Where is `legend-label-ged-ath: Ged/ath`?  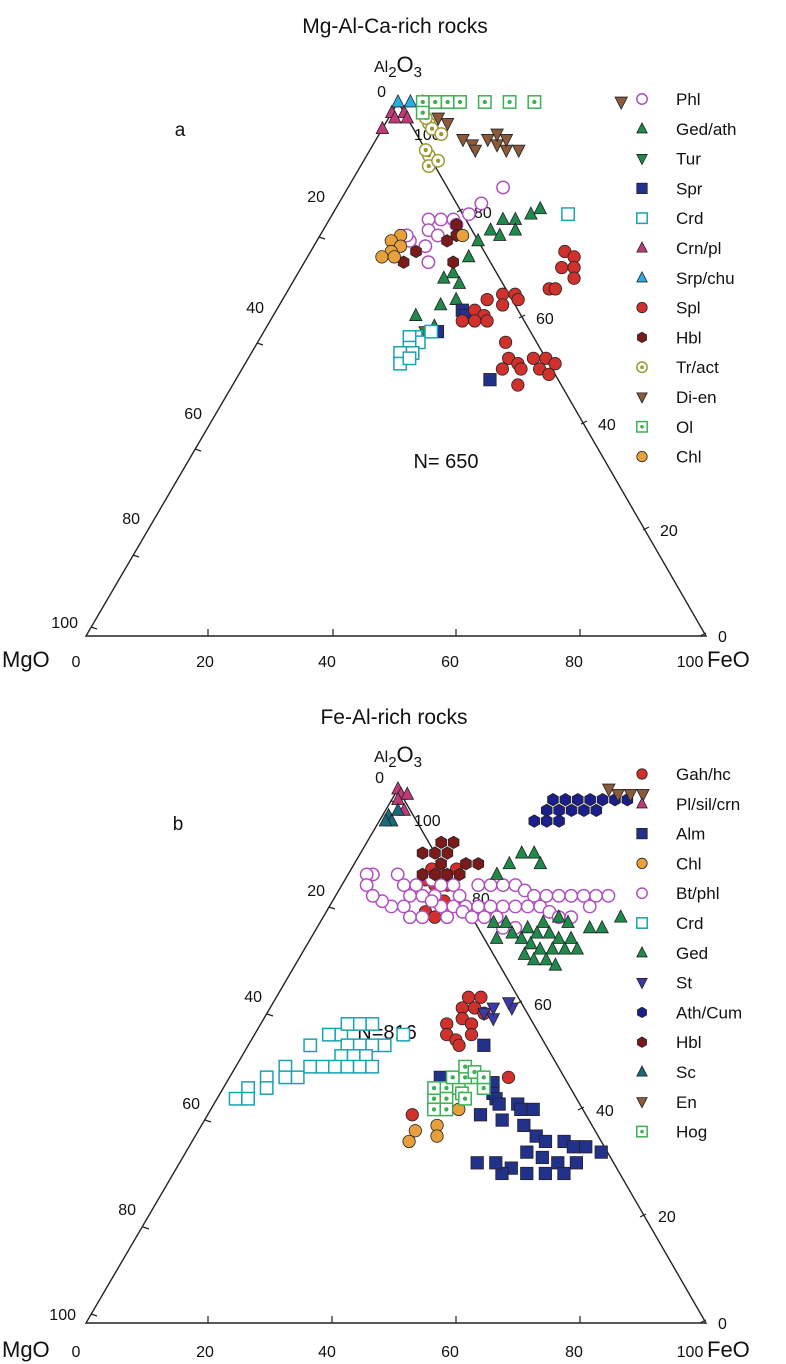 legend-label-ged-ath: Ged/ath is located at coordinates (706, 129).